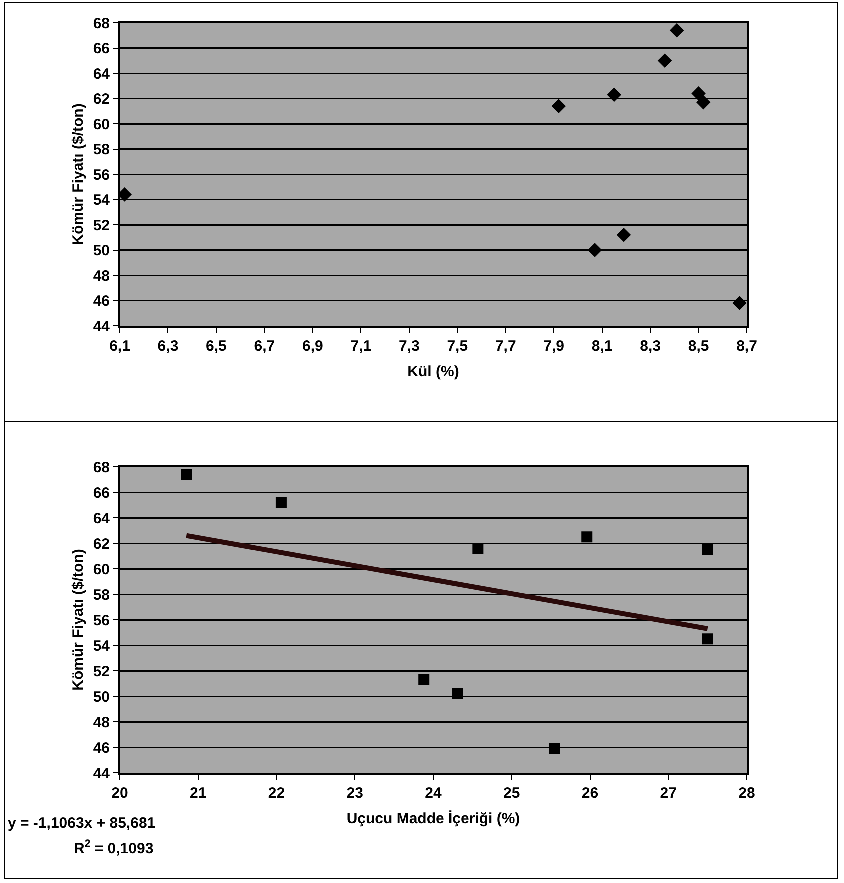 The height and width of the screenshot is (883, 844). Describe the element at coordinates (457, 346) in the screenshot. I see `x-tick-label: 7,5` at that location.